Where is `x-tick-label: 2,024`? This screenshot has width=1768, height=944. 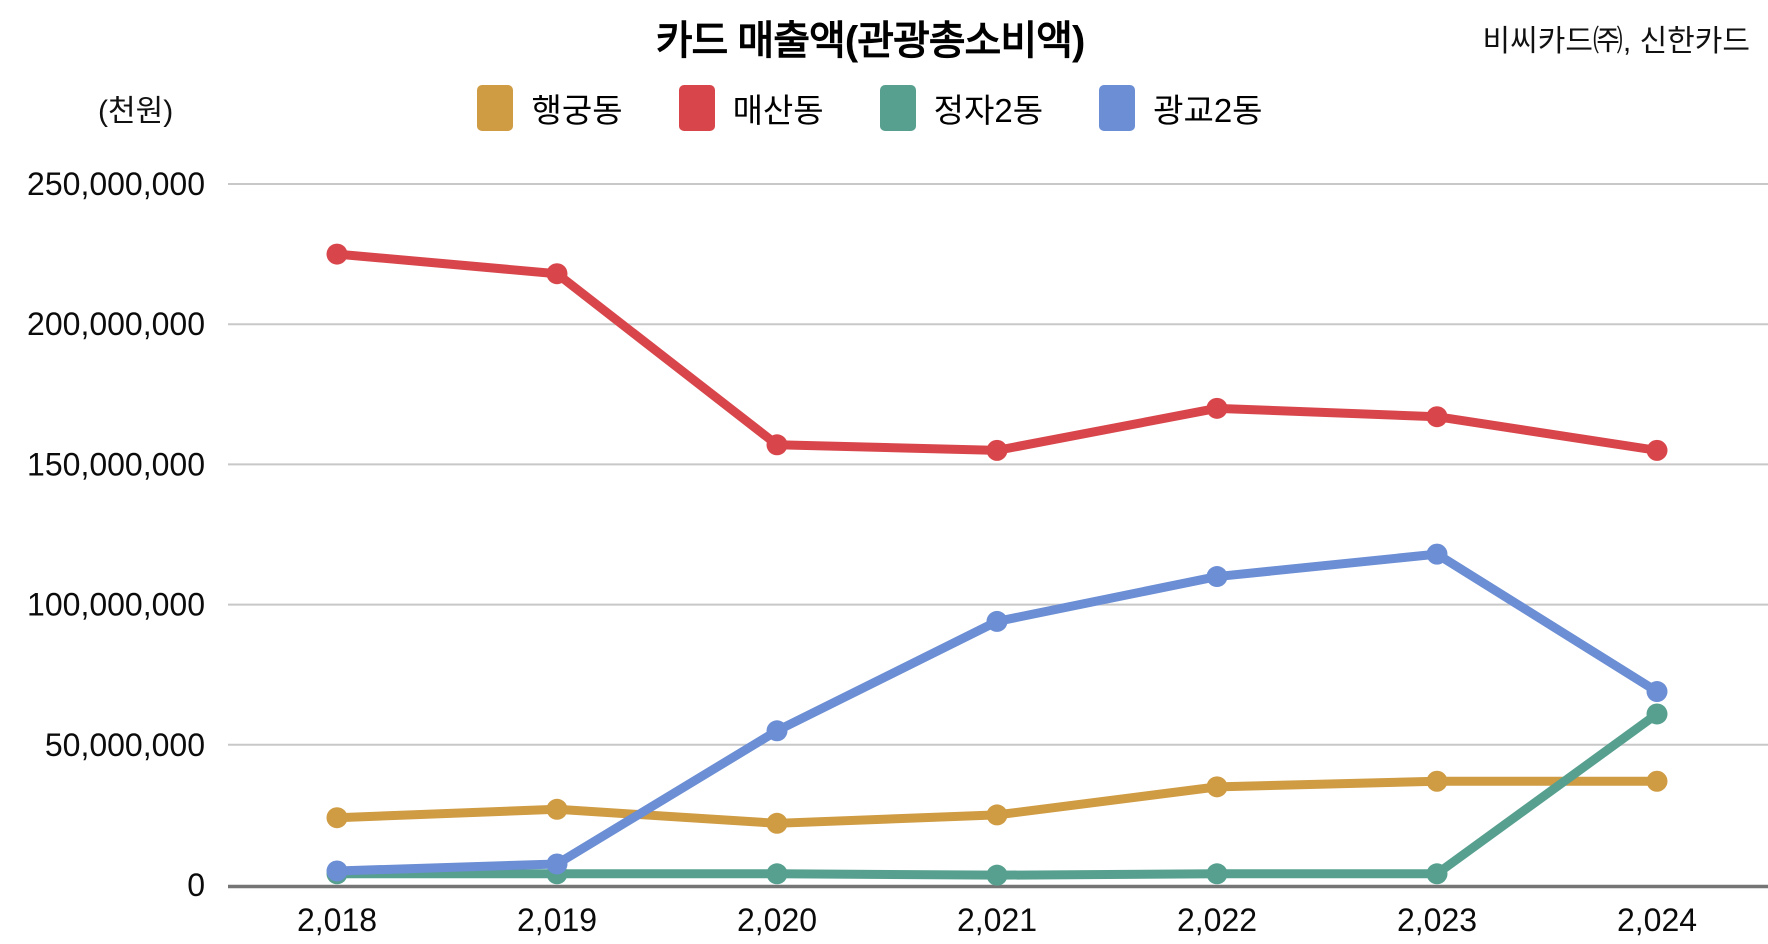 x-tick-label: 2,024 is located at coordinates (1657, 920).